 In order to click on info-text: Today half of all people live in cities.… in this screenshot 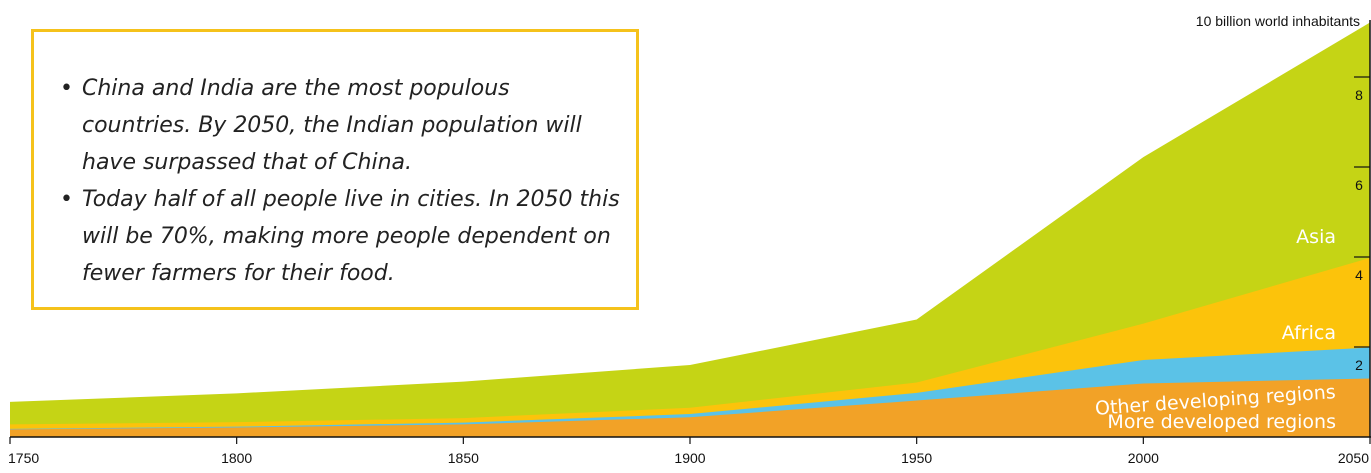, I will do `click(351, 236)`.